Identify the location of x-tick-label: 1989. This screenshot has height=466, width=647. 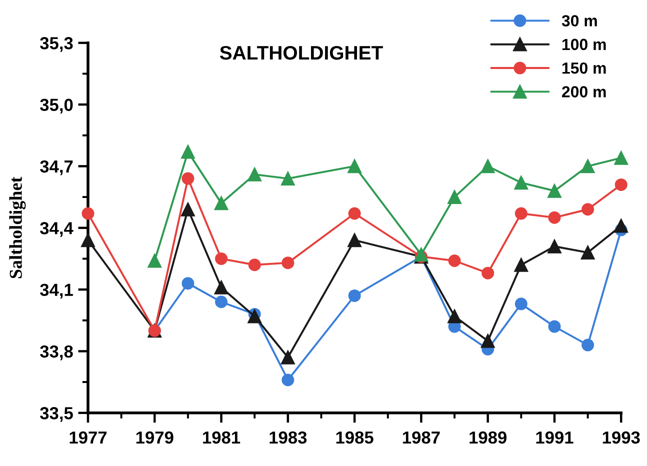
(488, 437).